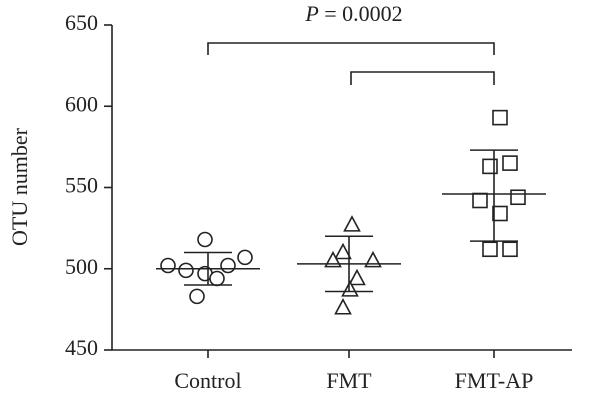 This screenshot has height=402, width=600. What do you see at coordinates (81, 347) in the screenshot?
I see `y-tick-label: 450` at bounding box center [81, 347].